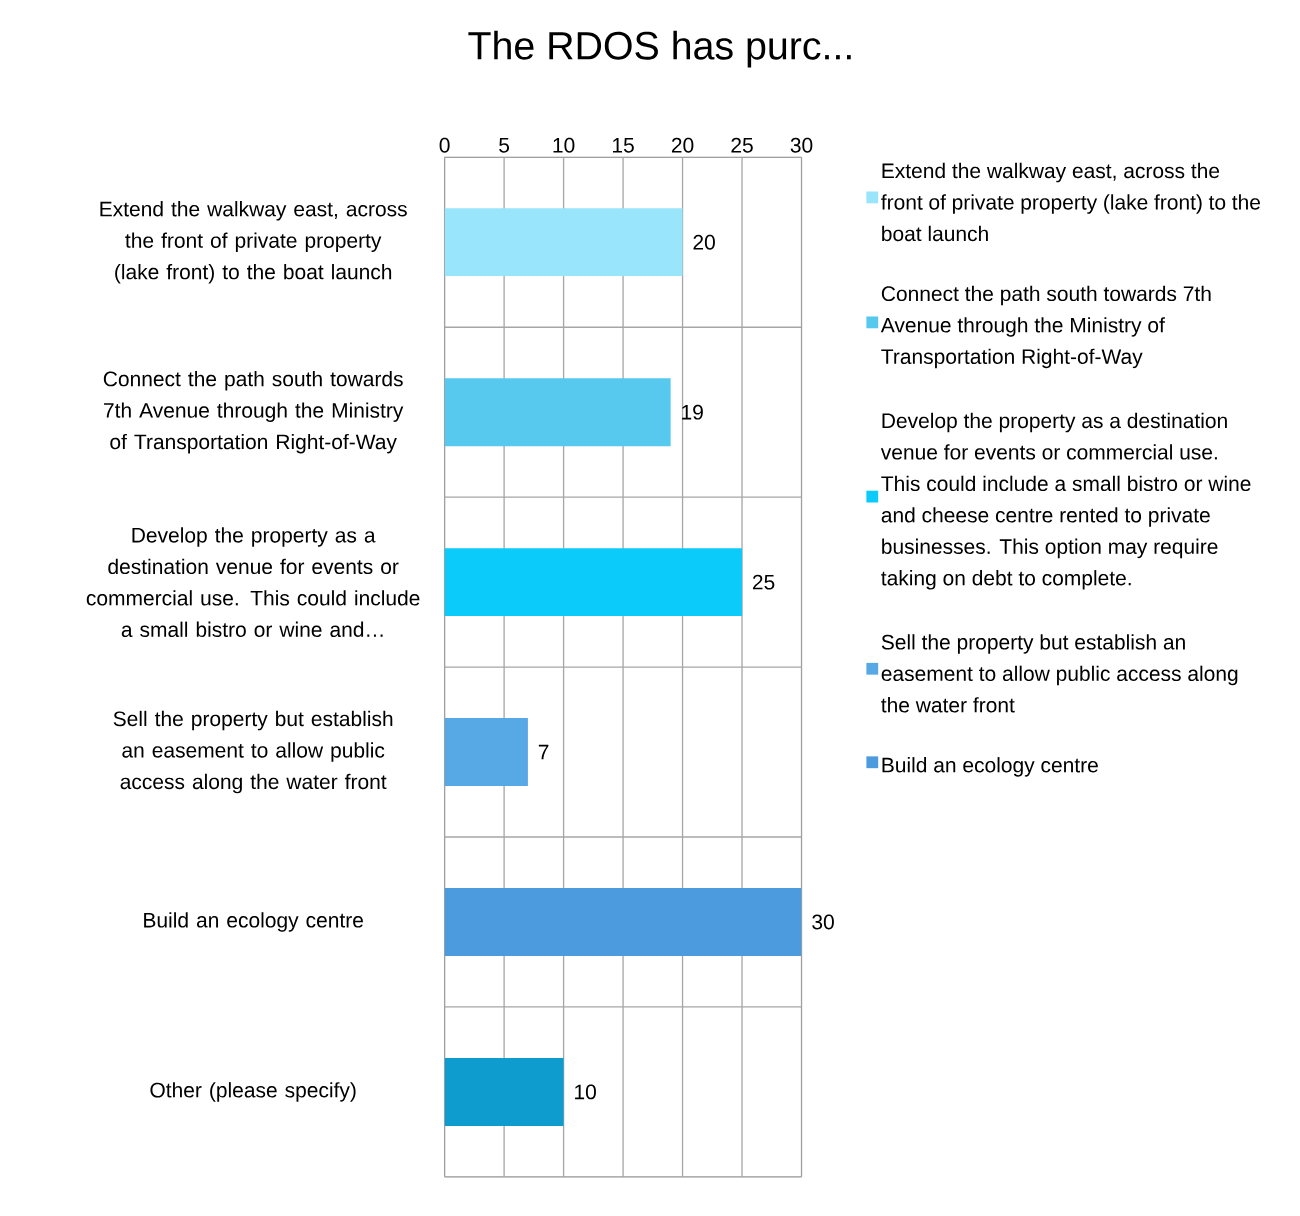  Describe the element at coordinates (763, 582) in the screenshot. I see `data-label: 25` at that location.